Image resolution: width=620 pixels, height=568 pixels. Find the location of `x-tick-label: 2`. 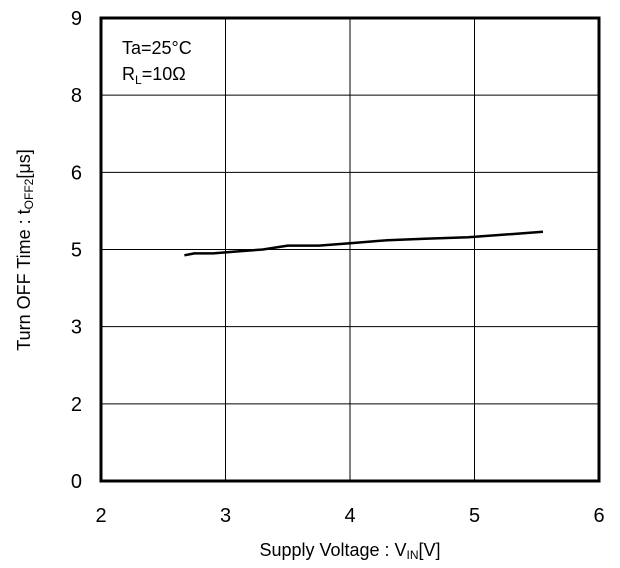

x-tick-label: 2 is located at coordinates (100, 516).